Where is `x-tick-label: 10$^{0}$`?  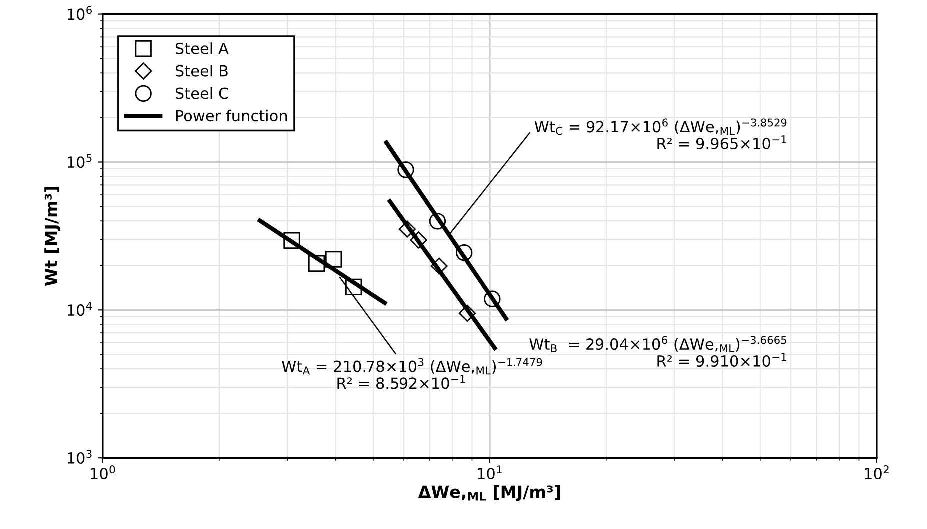 x-tick-label: 10$^{0}$ is located at coordinates (103, 473).